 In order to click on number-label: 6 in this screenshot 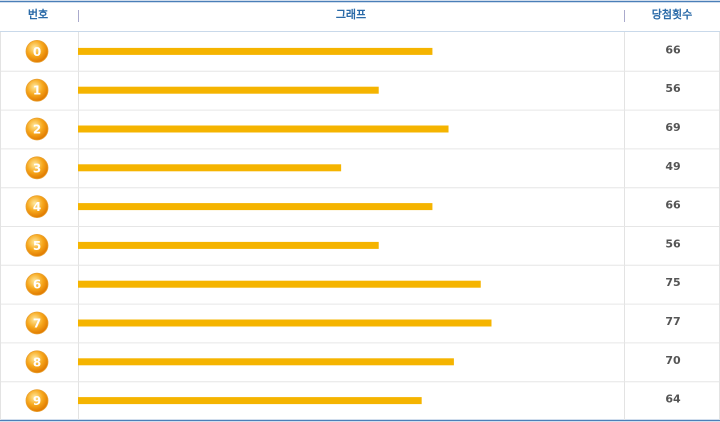, I will do `click(37, 285)`.